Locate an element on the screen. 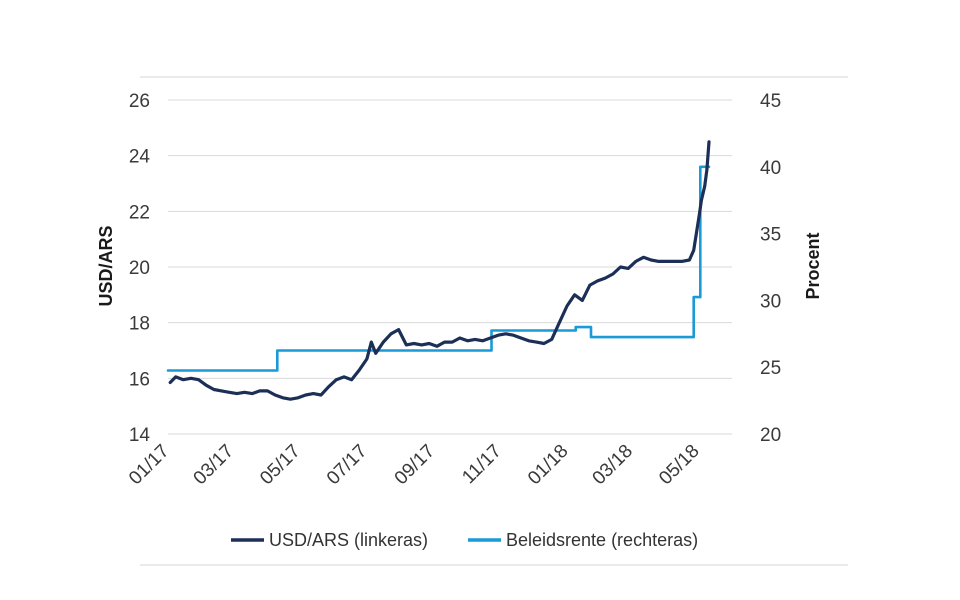  y-right-tick-label: 40 is located at coordinates (770, 168).